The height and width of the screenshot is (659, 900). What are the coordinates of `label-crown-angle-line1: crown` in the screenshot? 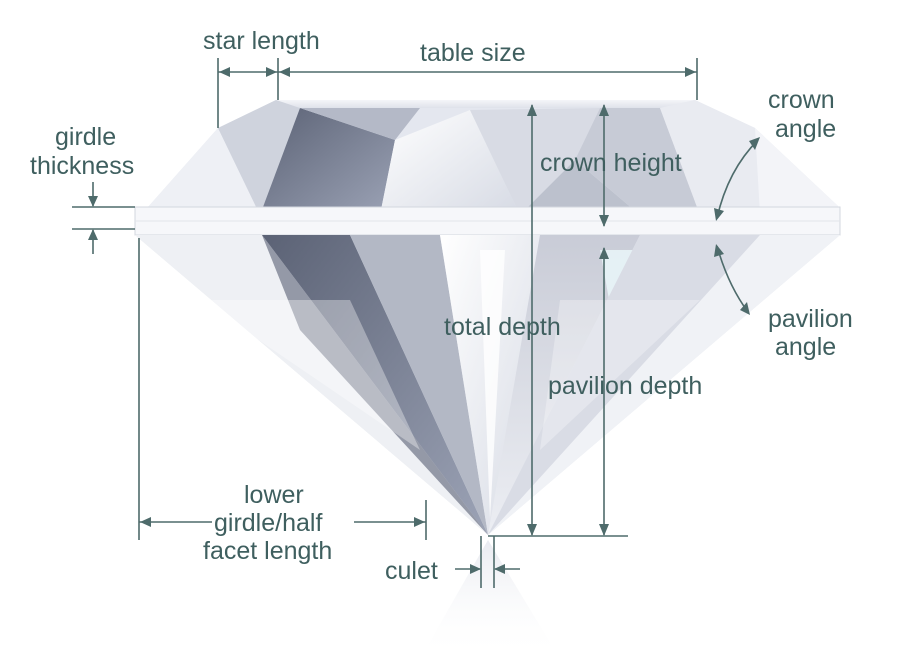 It's located at (801, 100).